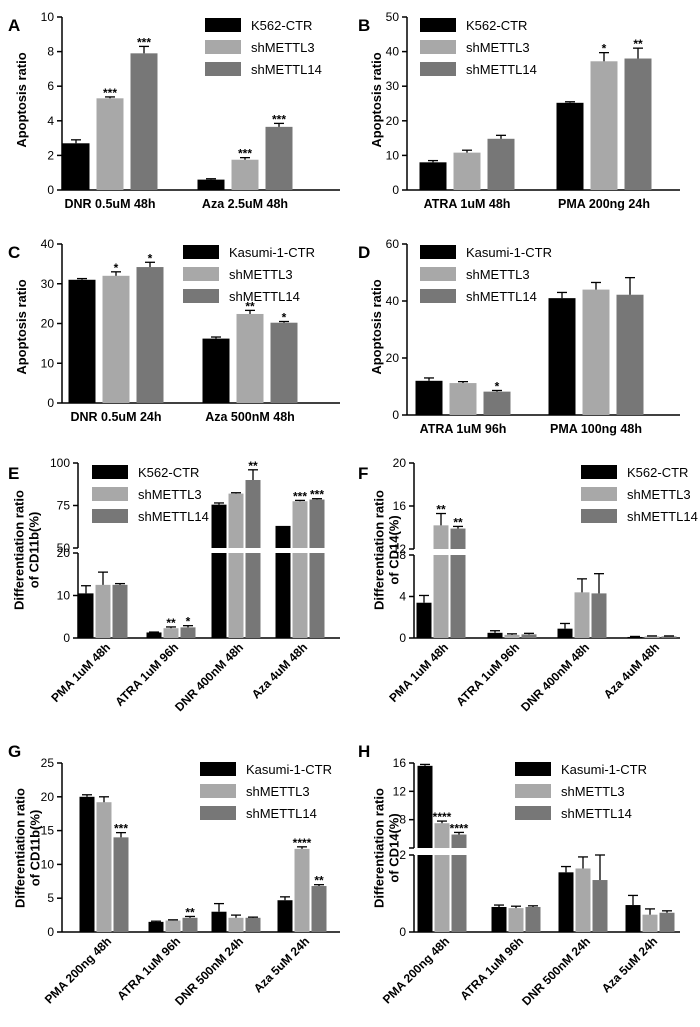 The height and width of the screenshot is (1027, 700). I want to click on category-label: DNR 0.5uM 24h, so click(116, 417).